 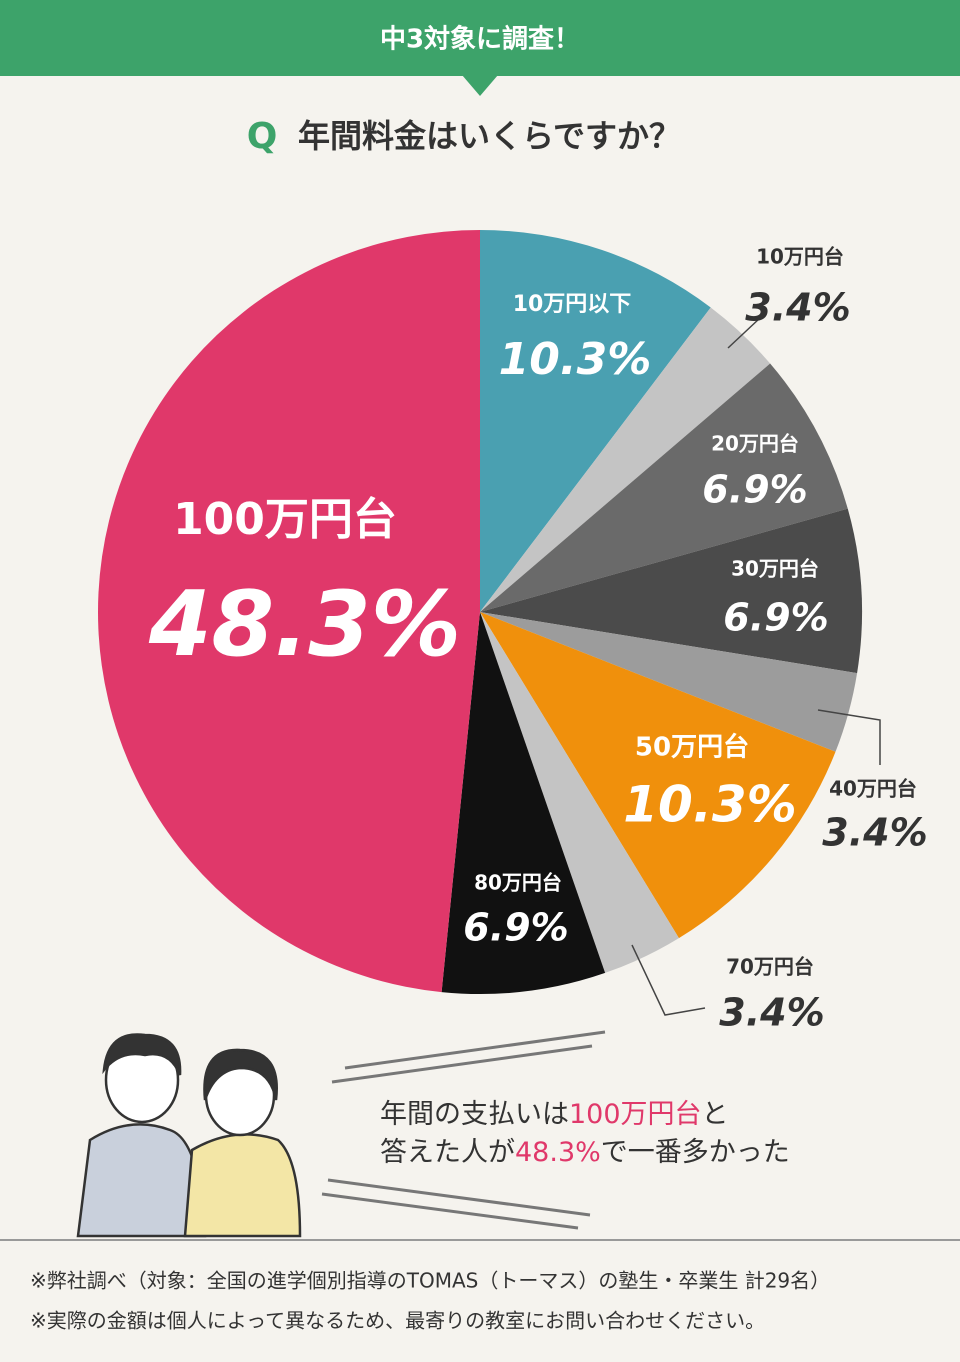 What do you see at coordinates (480, 85) in the screenshot?
I see `banner-notch` at bounding box center [480, 85].